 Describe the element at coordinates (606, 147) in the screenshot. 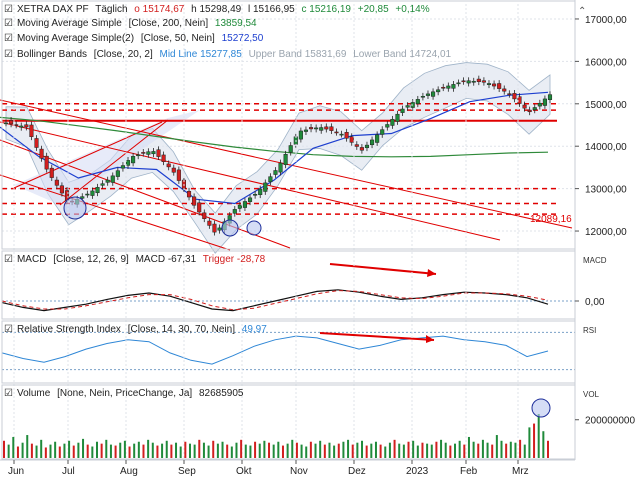

I see `y-tick-label: 14000,00` at that location.